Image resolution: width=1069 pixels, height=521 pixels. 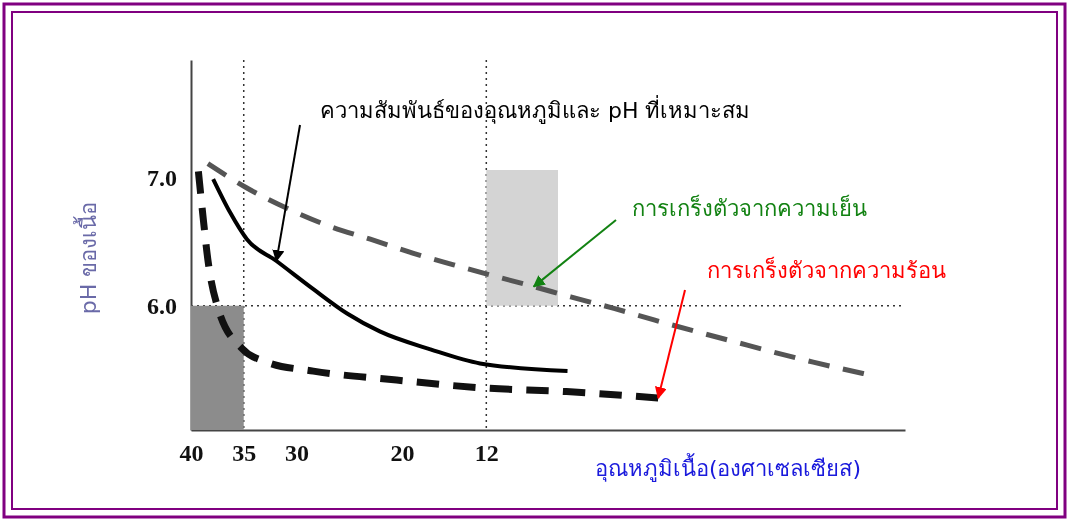 What do you see at coordinates (535, 109) in the screenshot?
I see `annotation: ความสัมพันธ์ของอุณหภูมิและ pH ที่เหมาะสม` at bounding box center [535, 109].